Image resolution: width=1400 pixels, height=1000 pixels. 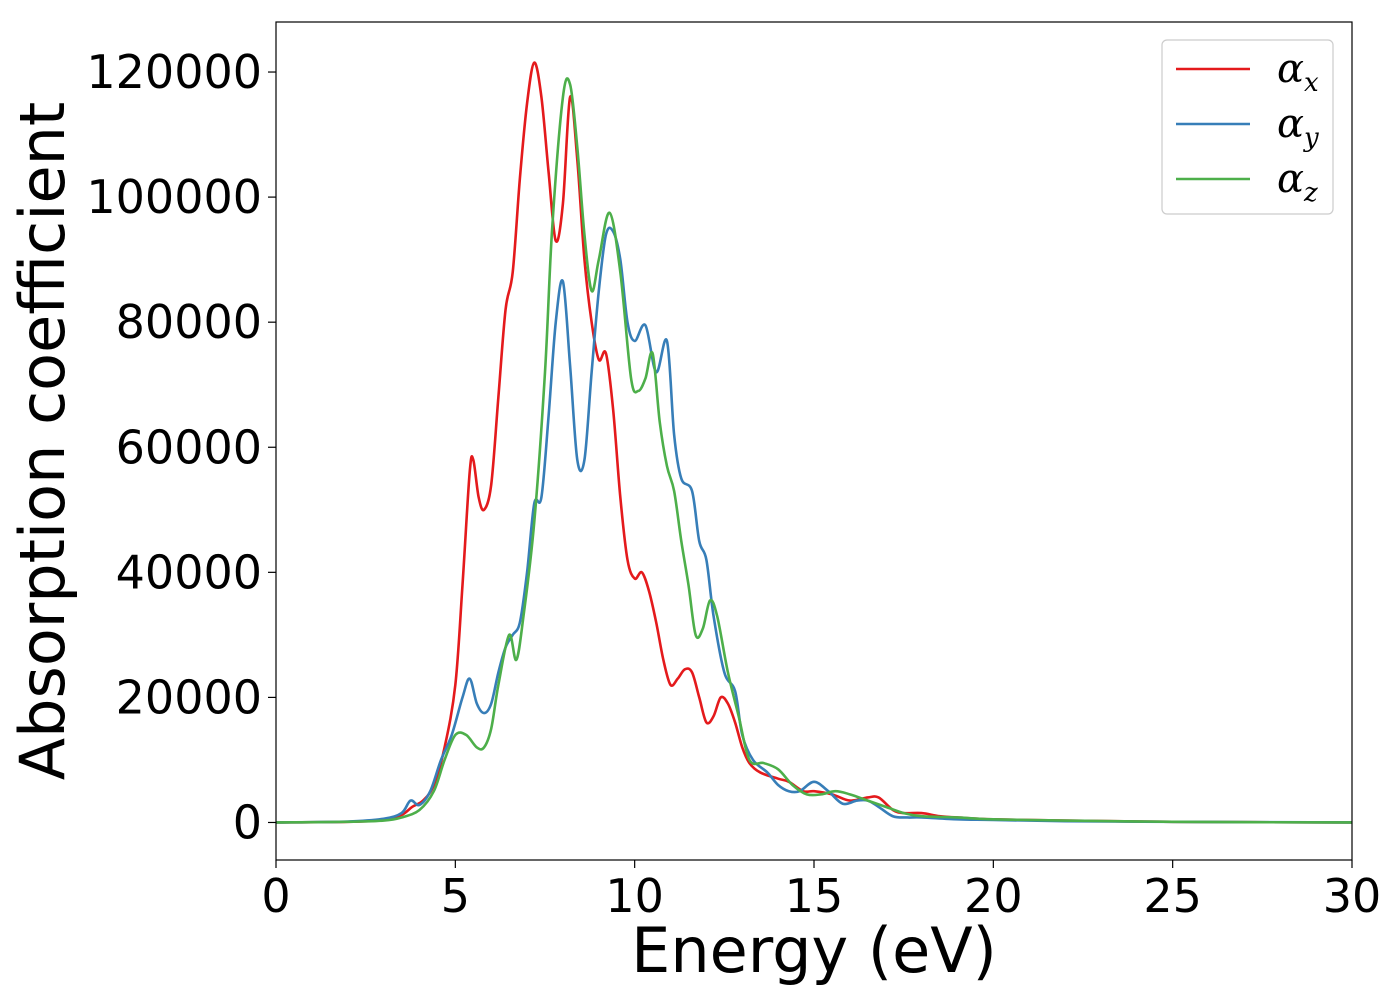 I want to click on x-axis: 0 5 10 15 20 25 30, so click(x=821, y=891).